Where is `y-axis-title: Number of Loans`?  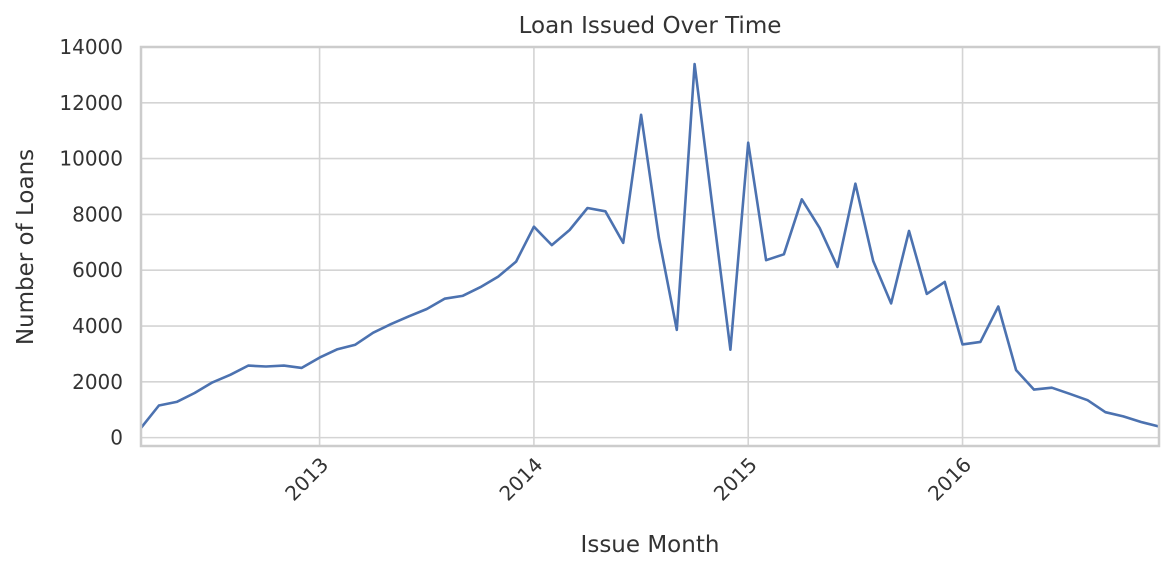
y-axis-title: Number of Loans is located at coordinates (26, 247).